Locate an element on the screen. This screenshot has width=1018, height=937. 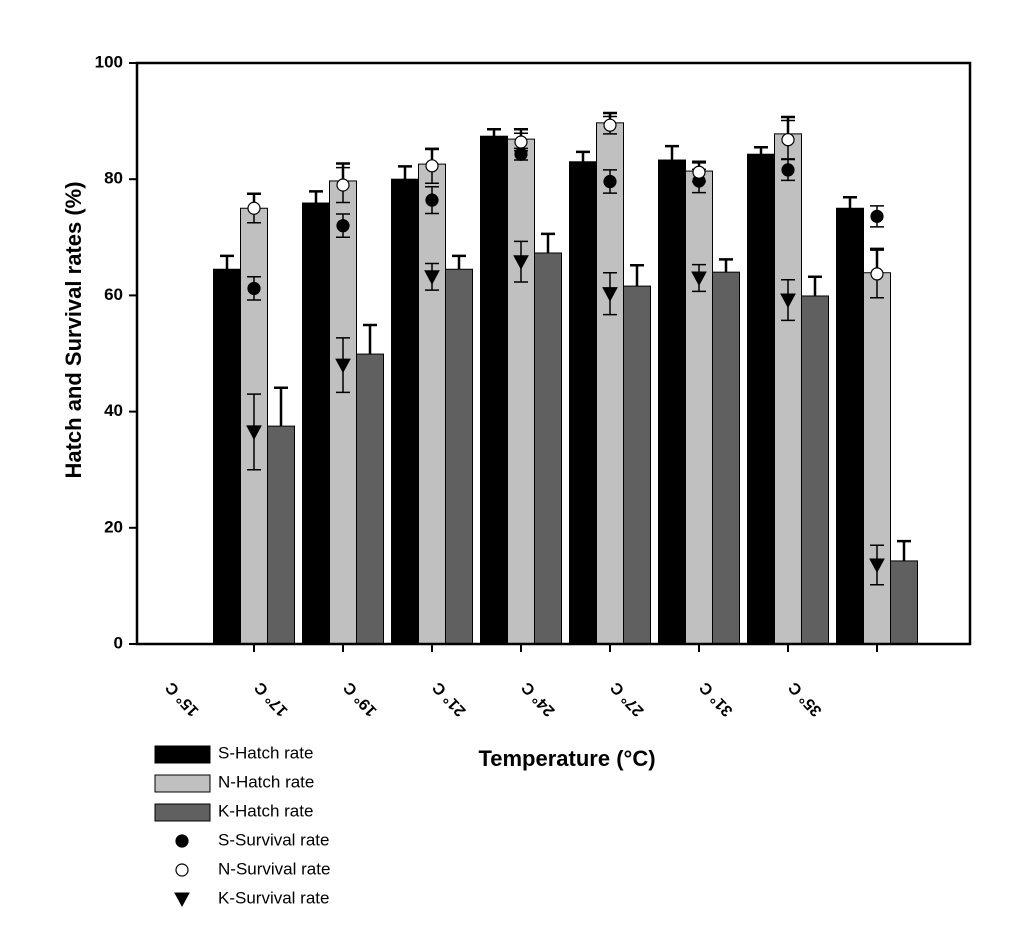
x-tick-label: 19° C is located at coordinates (360, 698).